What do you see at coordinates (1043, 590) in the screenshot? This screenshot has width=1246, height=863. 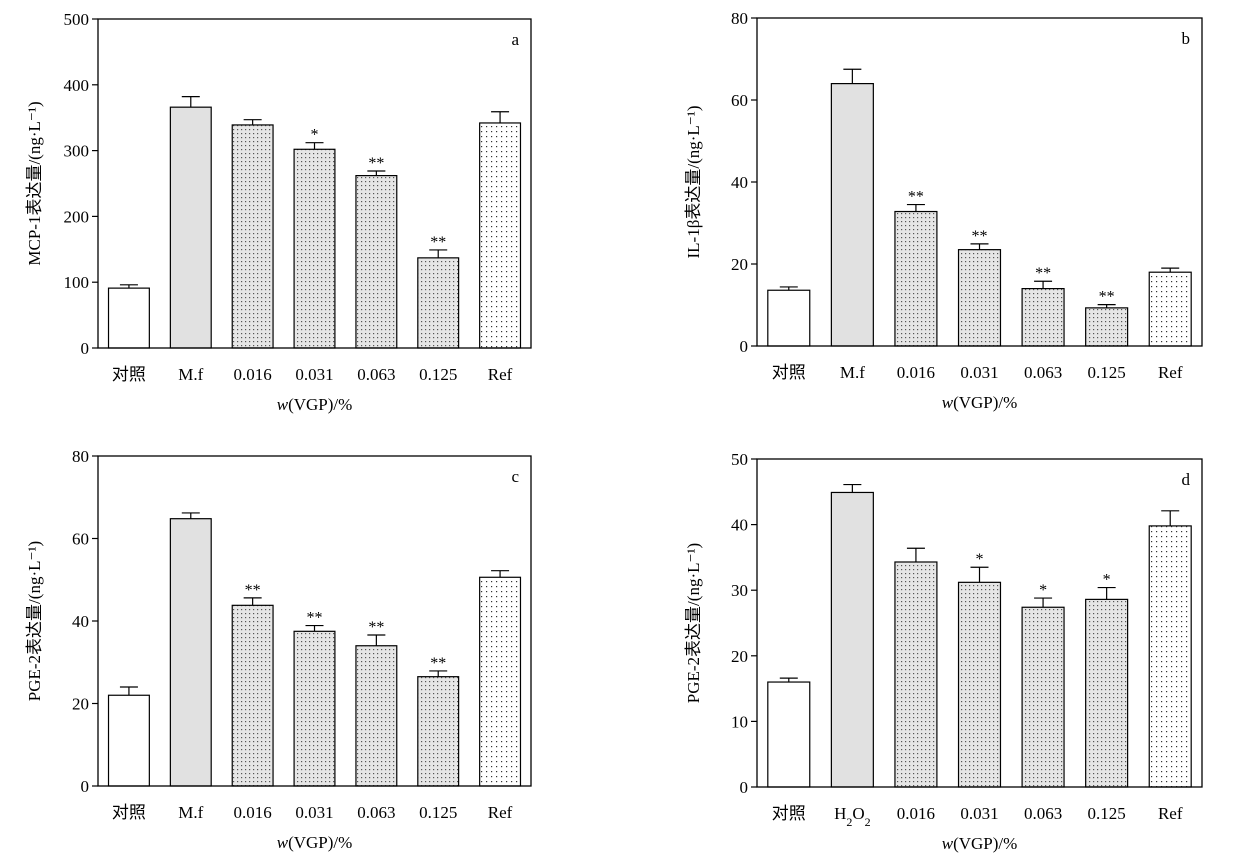 I see `significance-d-4: *` at bounding box center [1043, 590].